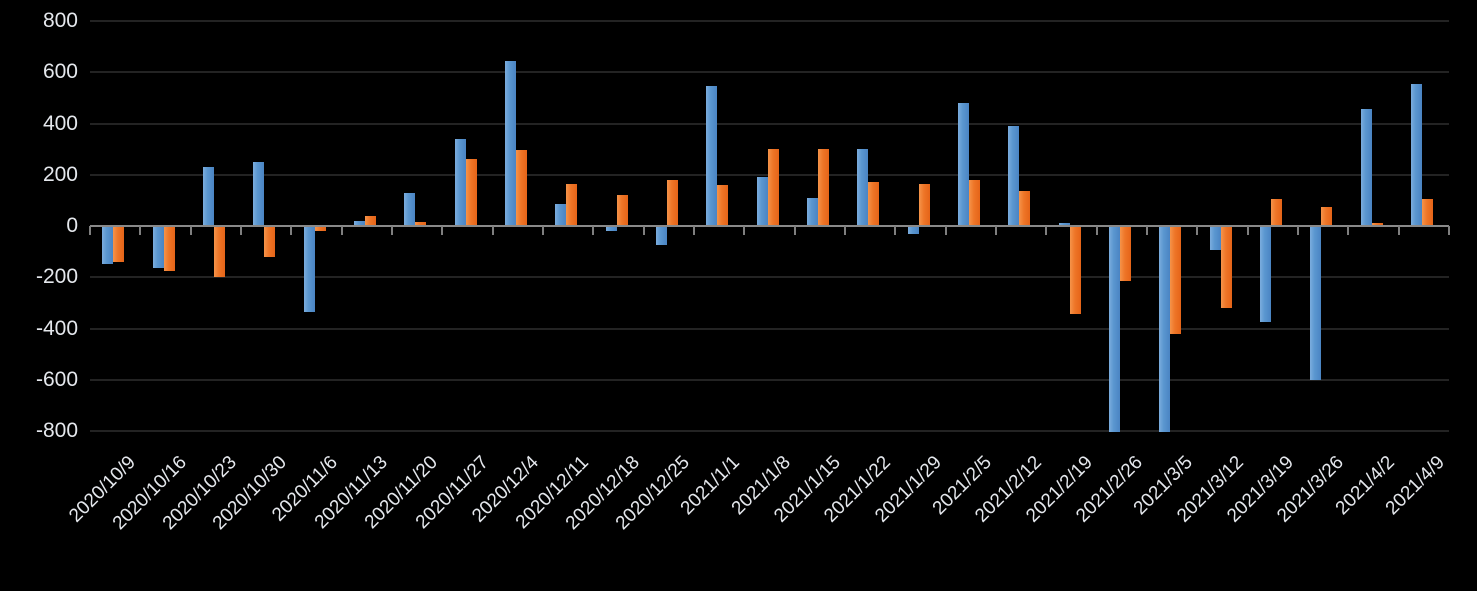 This screenshot has height=591, width=1477. Describe the element at coordinates (510, 143) in the screenshot. I see `bar-blue-2020/12/4` at that location.